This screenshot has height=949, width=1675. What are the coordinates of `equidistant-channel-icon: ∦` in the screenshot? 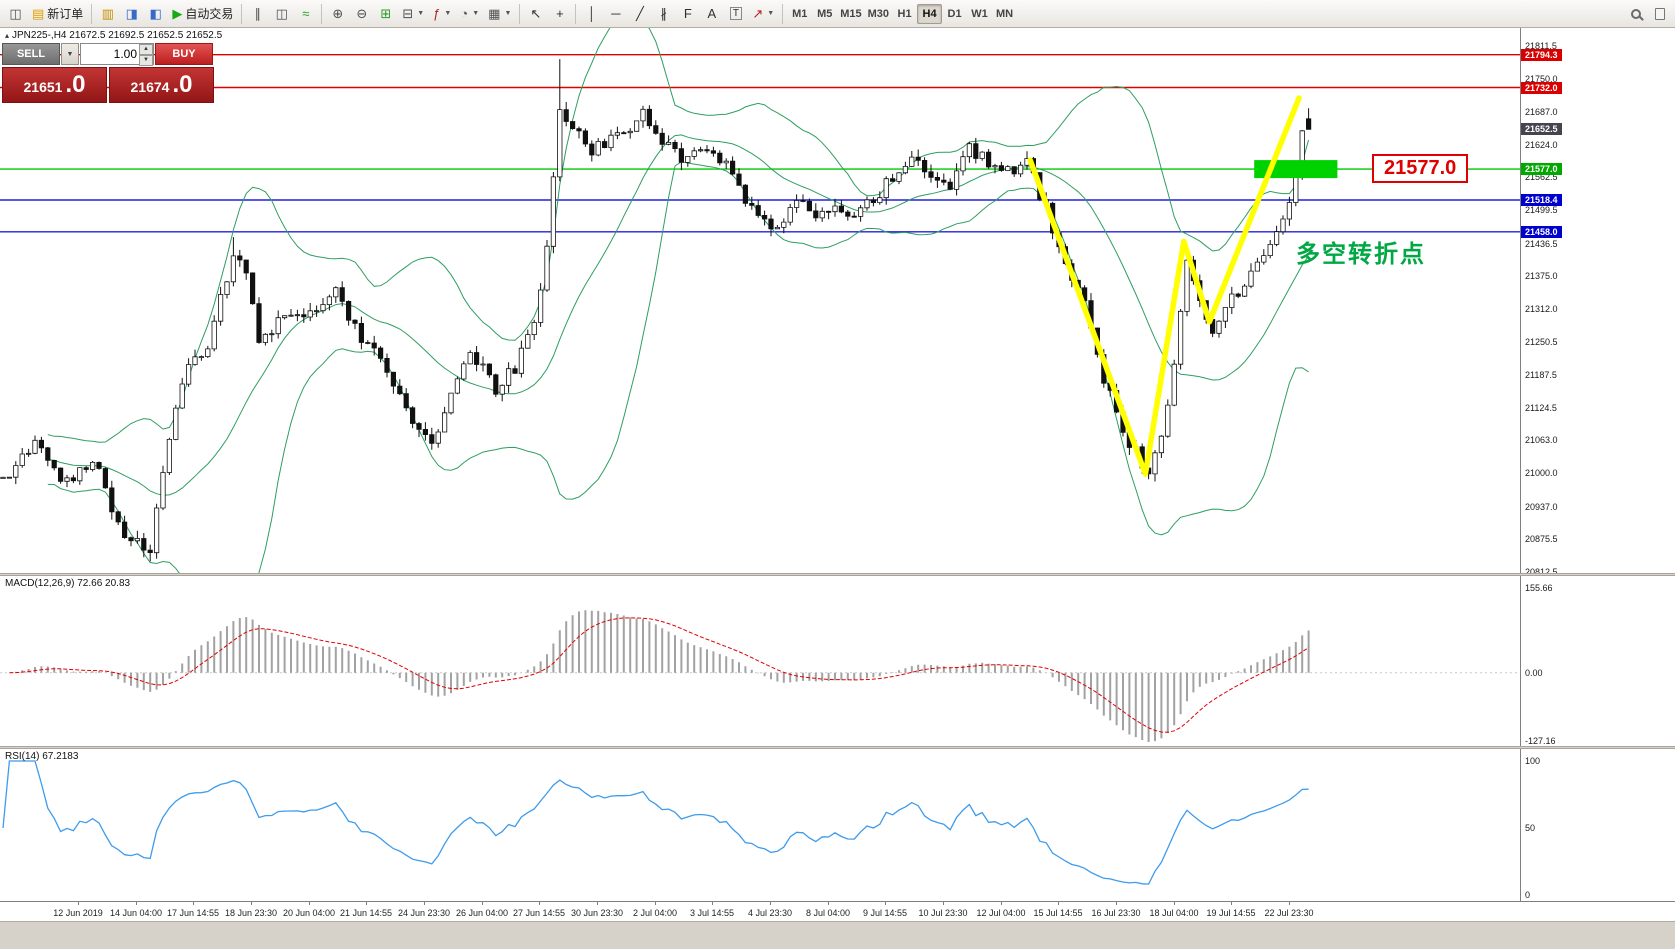 It's located at (663, 14).